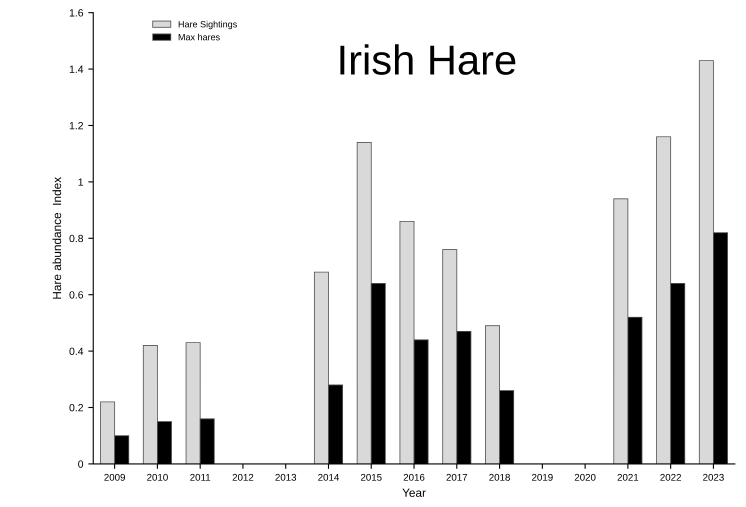  Describe the element at coordinates (81, 464) in the screenshot. I see `y-tick-label: 0` at that location.